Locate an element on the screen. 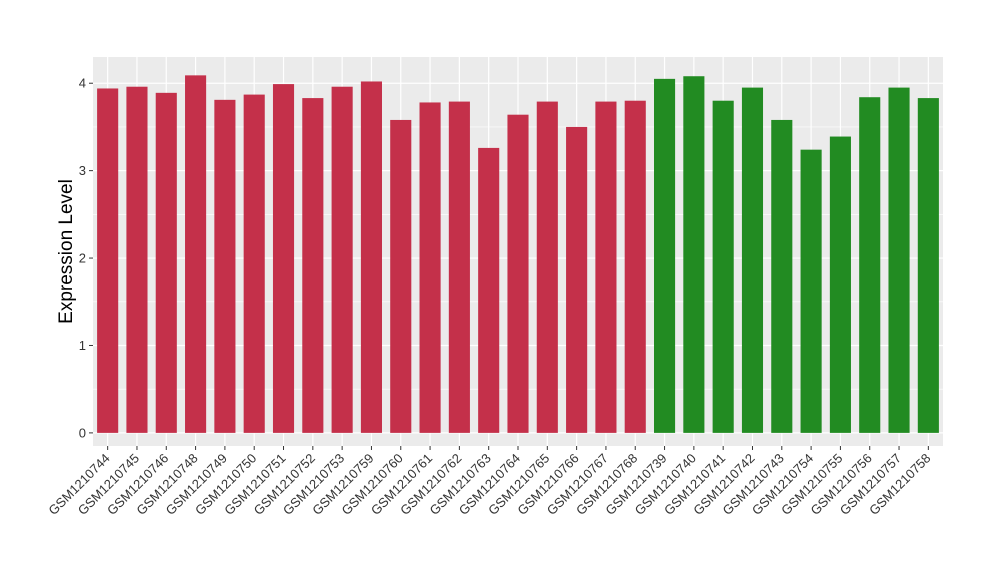  bar-GSM1210750 is located at coordinates (254, 263).